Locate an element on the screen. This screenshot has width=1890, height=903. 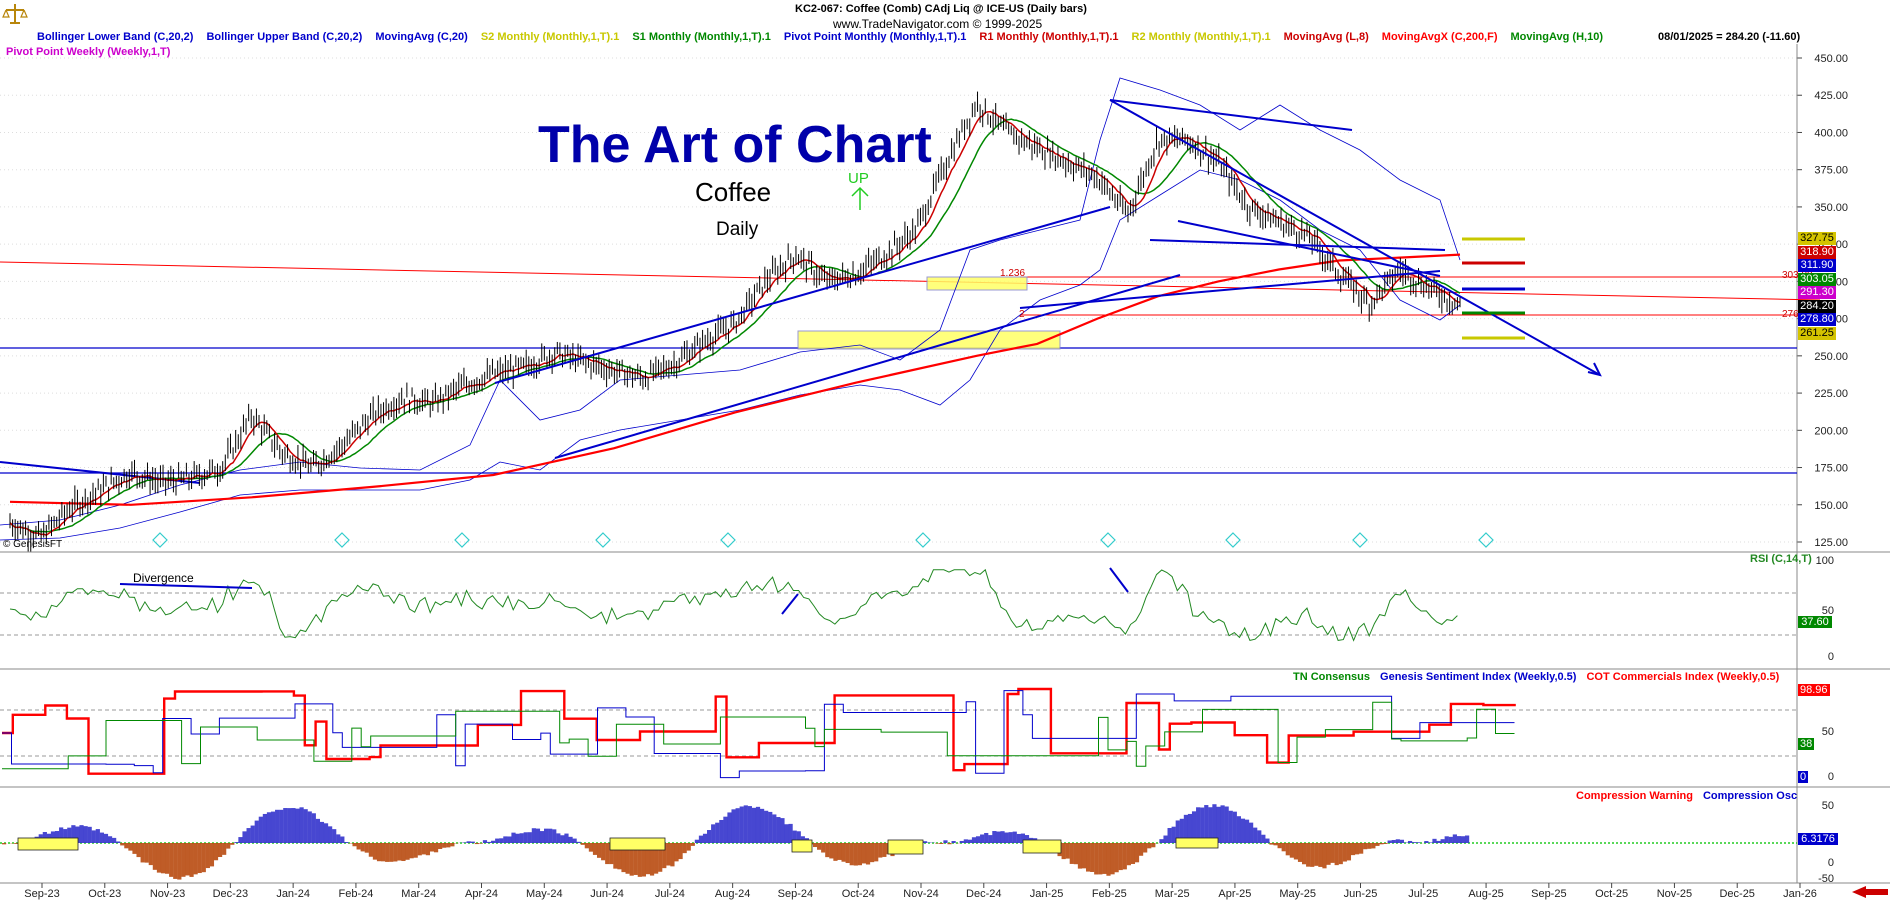
x-tick-label: Jun-24 is located at coordinates (607, 894).